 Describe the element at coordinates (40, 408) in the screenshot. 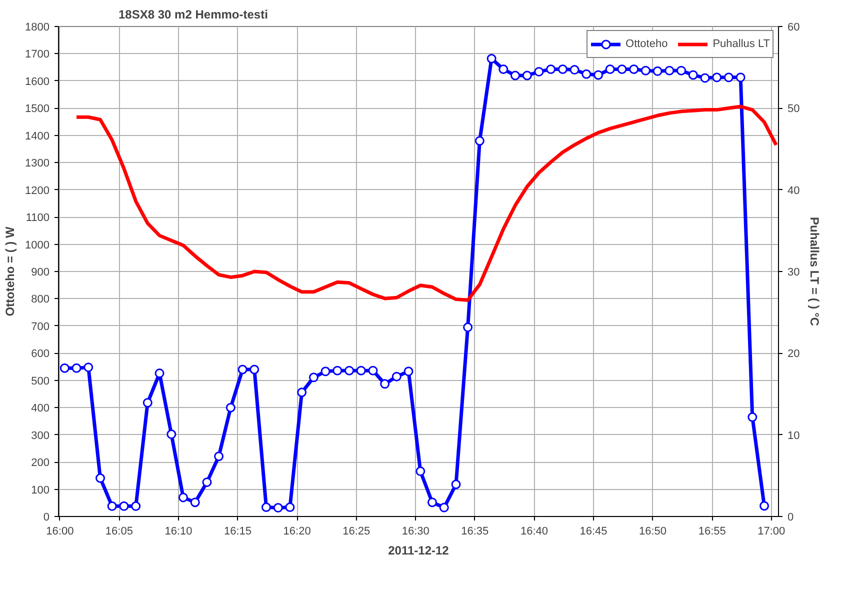

I see `y-tick-label: 400` at that location.